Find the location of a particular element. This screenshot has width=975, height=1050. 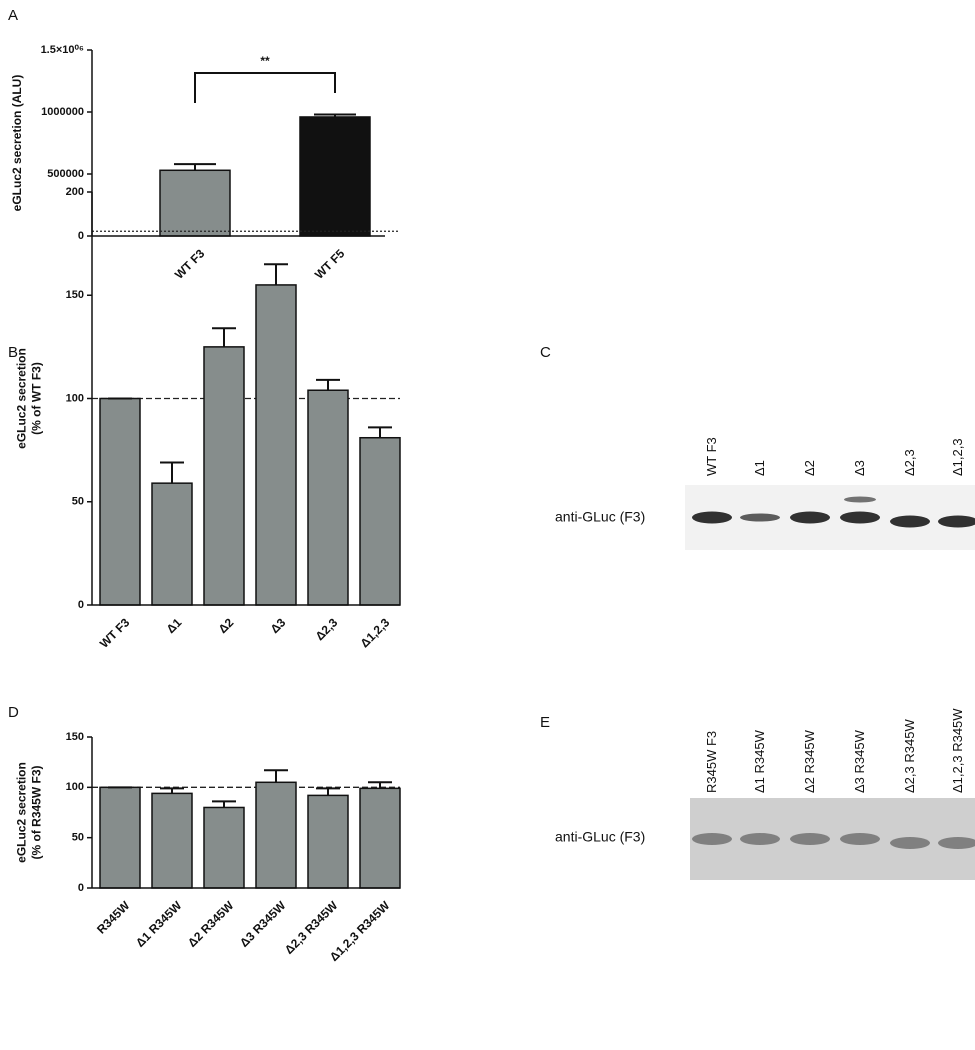

y-tick-label: 1000000 is located at coordinates (62, 112).